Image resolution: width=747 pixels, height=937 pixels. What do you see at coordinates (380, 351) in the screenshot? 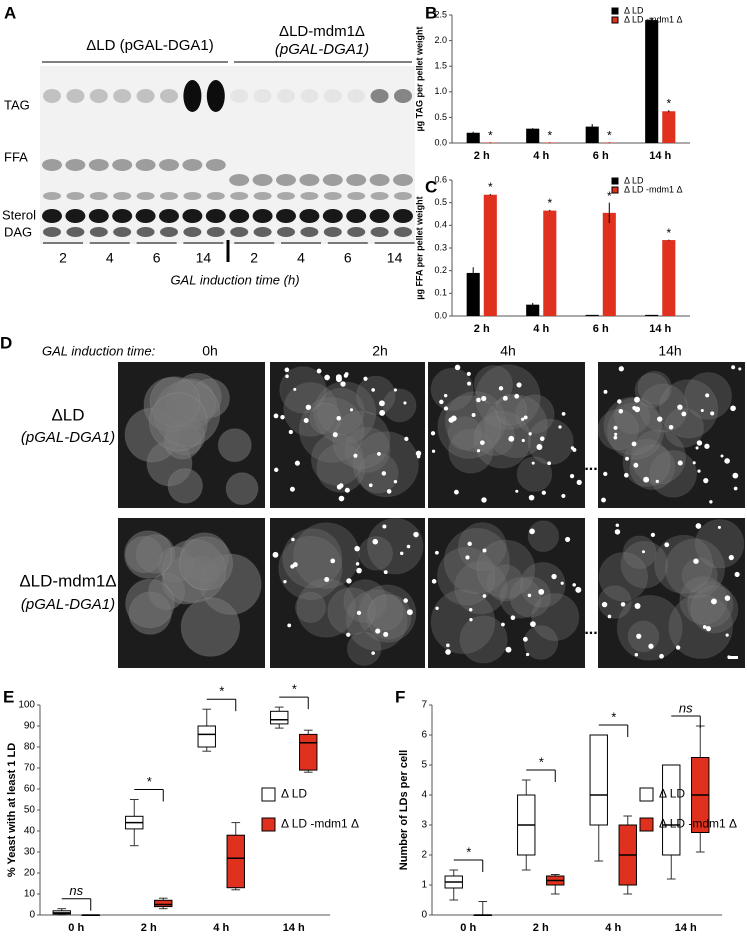
I see `column-label: 2h` at bounding box center [380, 351].